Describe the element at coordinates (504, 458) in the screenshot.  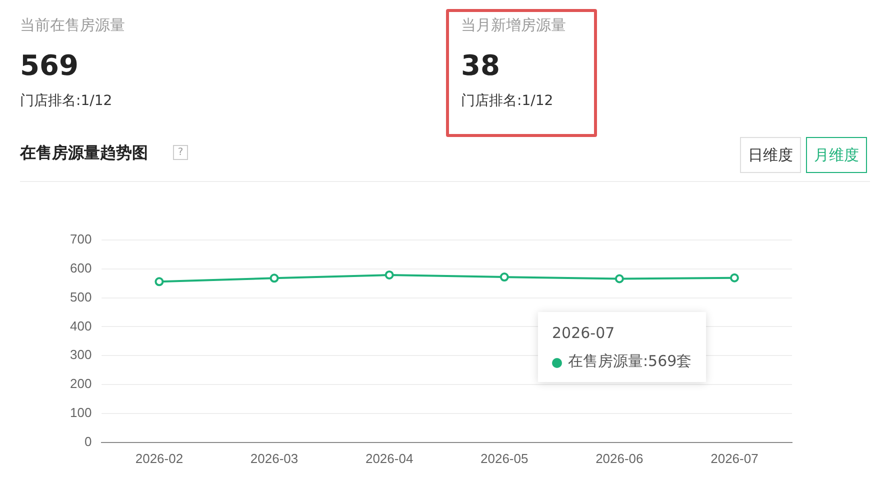
I see `x-tick-label: 2026-05` at that location.